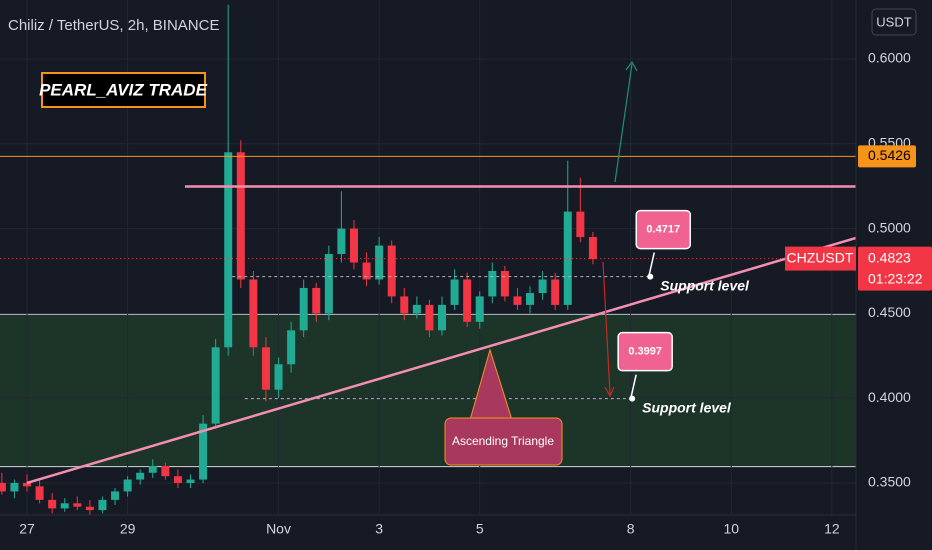  What do you see at coordinates (889, 227) in the screenshot?
I see `y-tick-label: 0.5000` at bounding box center [889, 227].